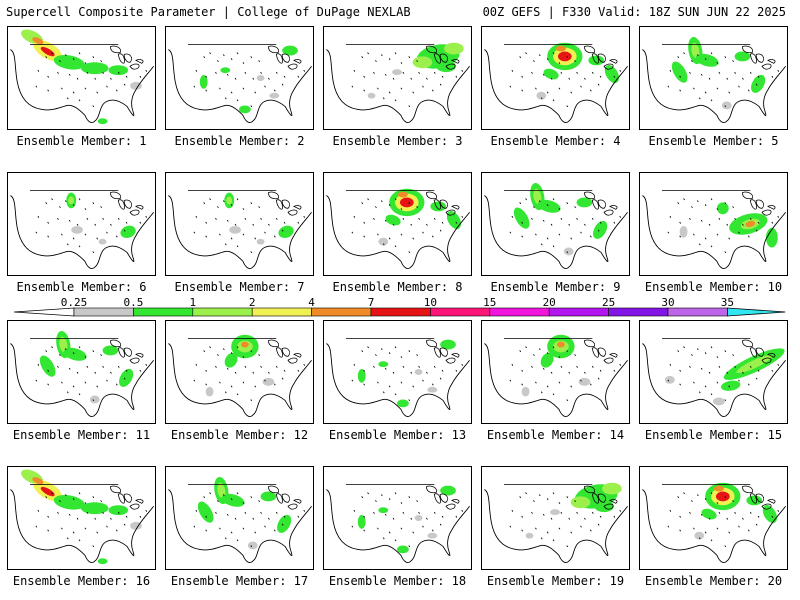 The image size is (800, 600). Describe the element at coordinates (81, 581) in the screenshot. I see `panel-label: Ensemble Member: 16` at that location.